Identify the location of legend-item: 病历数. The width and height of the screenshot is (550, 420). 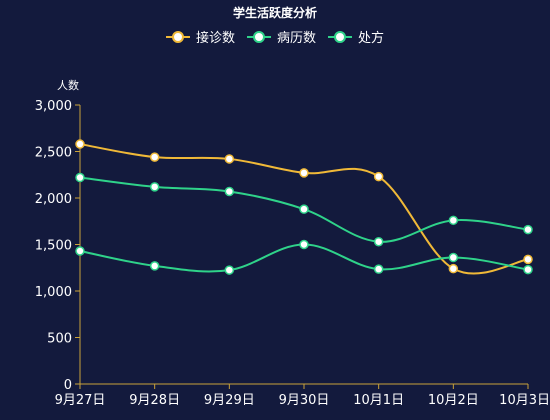
(281, 38).